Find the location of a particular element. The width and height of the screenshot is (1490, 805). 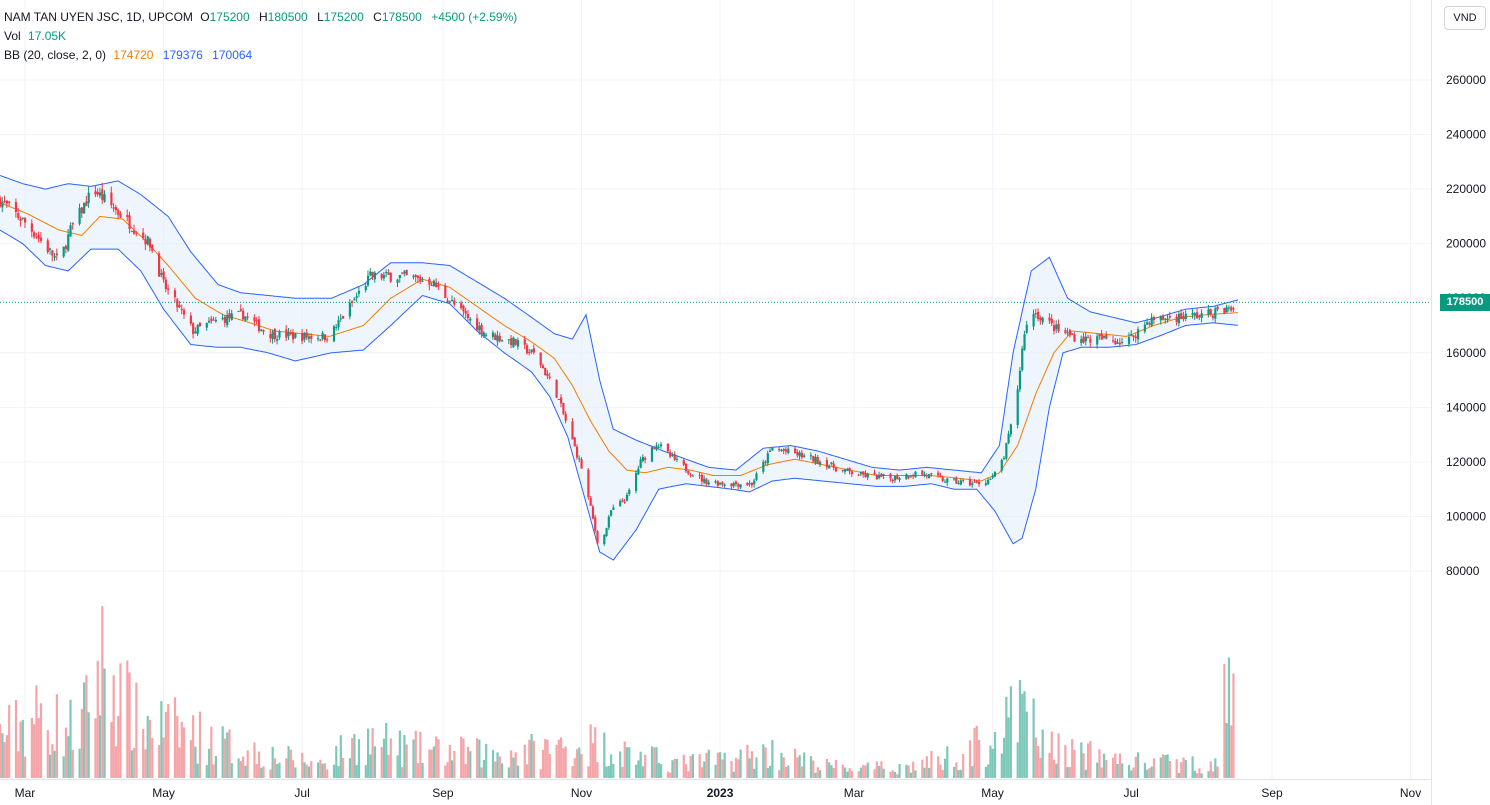

x-tick-label: Nov is located at coordinates (581, 793).